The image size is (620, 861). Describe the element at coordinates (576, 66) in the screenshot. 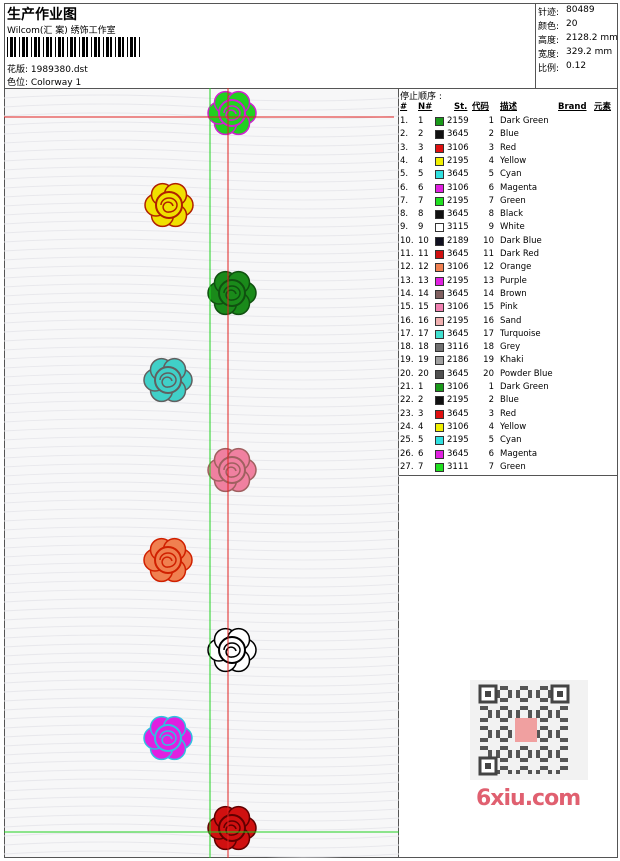

I see `stat-value: 0.12` at that location.